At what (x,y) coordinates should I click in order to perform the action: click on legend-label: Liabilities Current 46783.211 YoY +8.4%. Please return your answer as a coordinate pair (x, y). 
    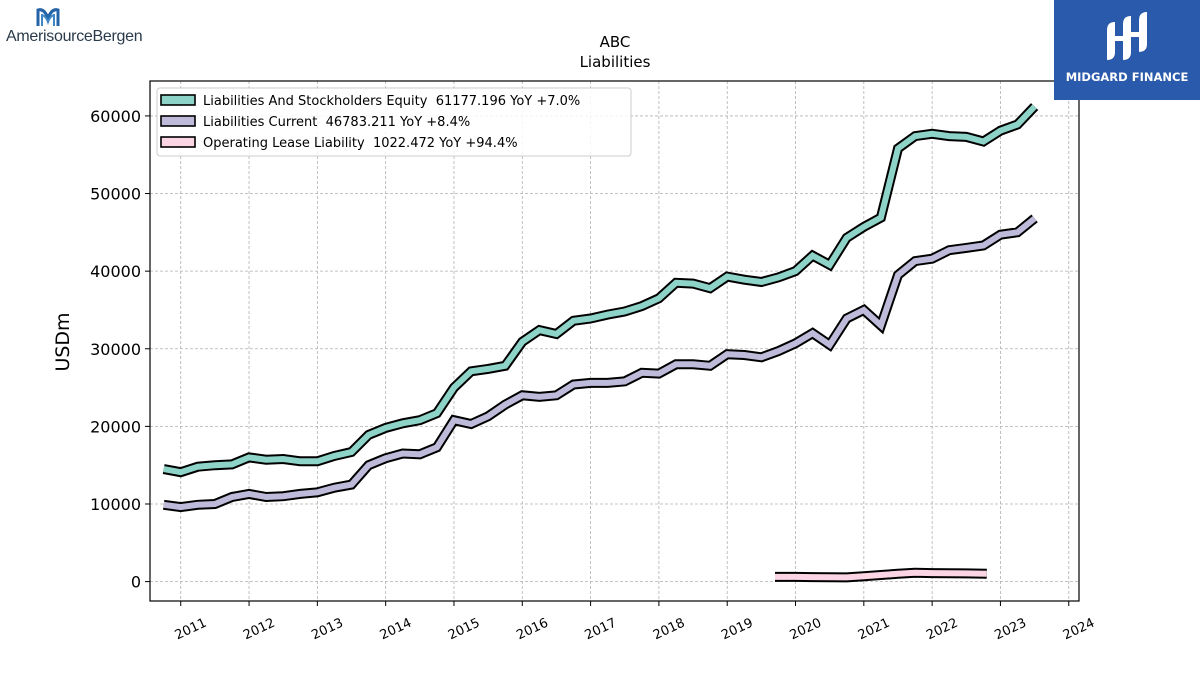
    Looking at the image, I should click on (336, 122).